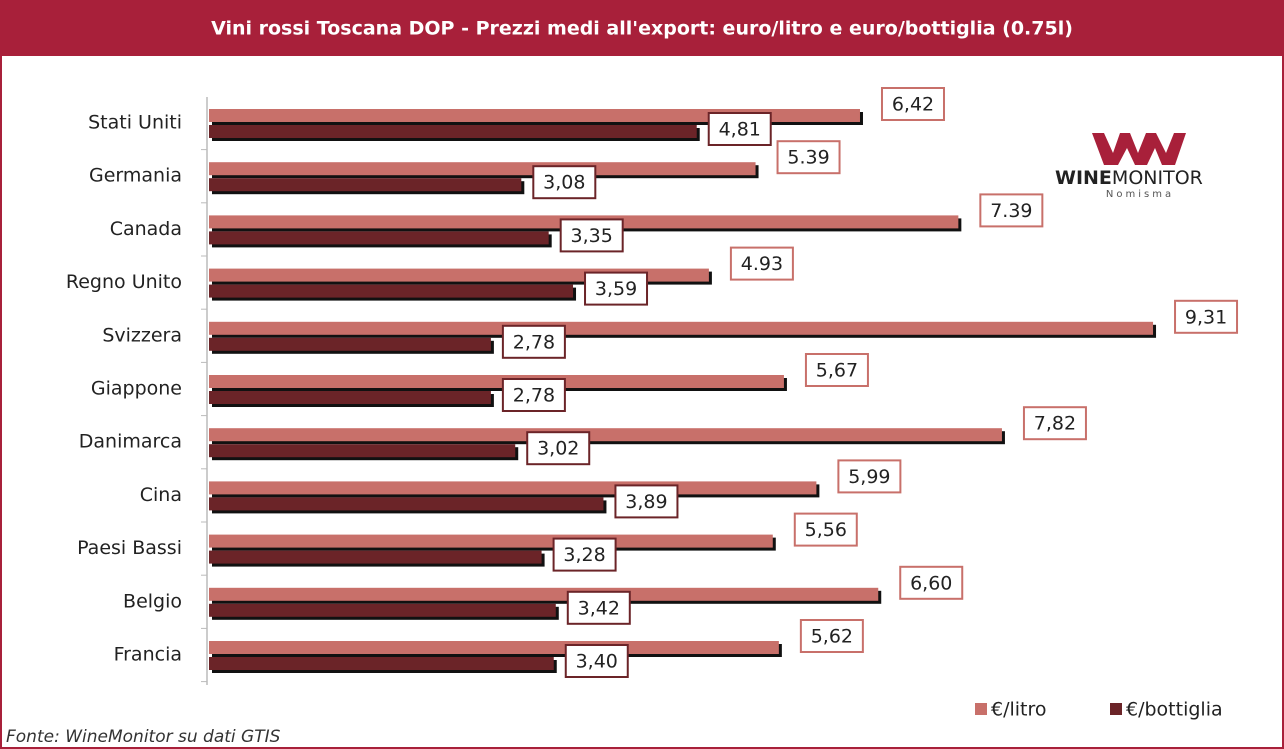  I want to click on value-label: 5,56, so click(826, 530).